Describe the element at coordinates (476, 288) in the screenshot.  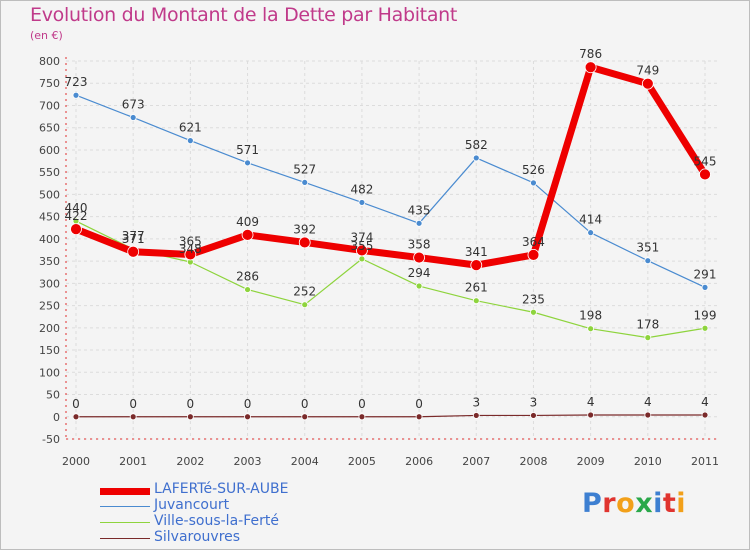
I see `data-label-ville: 261` at that location.